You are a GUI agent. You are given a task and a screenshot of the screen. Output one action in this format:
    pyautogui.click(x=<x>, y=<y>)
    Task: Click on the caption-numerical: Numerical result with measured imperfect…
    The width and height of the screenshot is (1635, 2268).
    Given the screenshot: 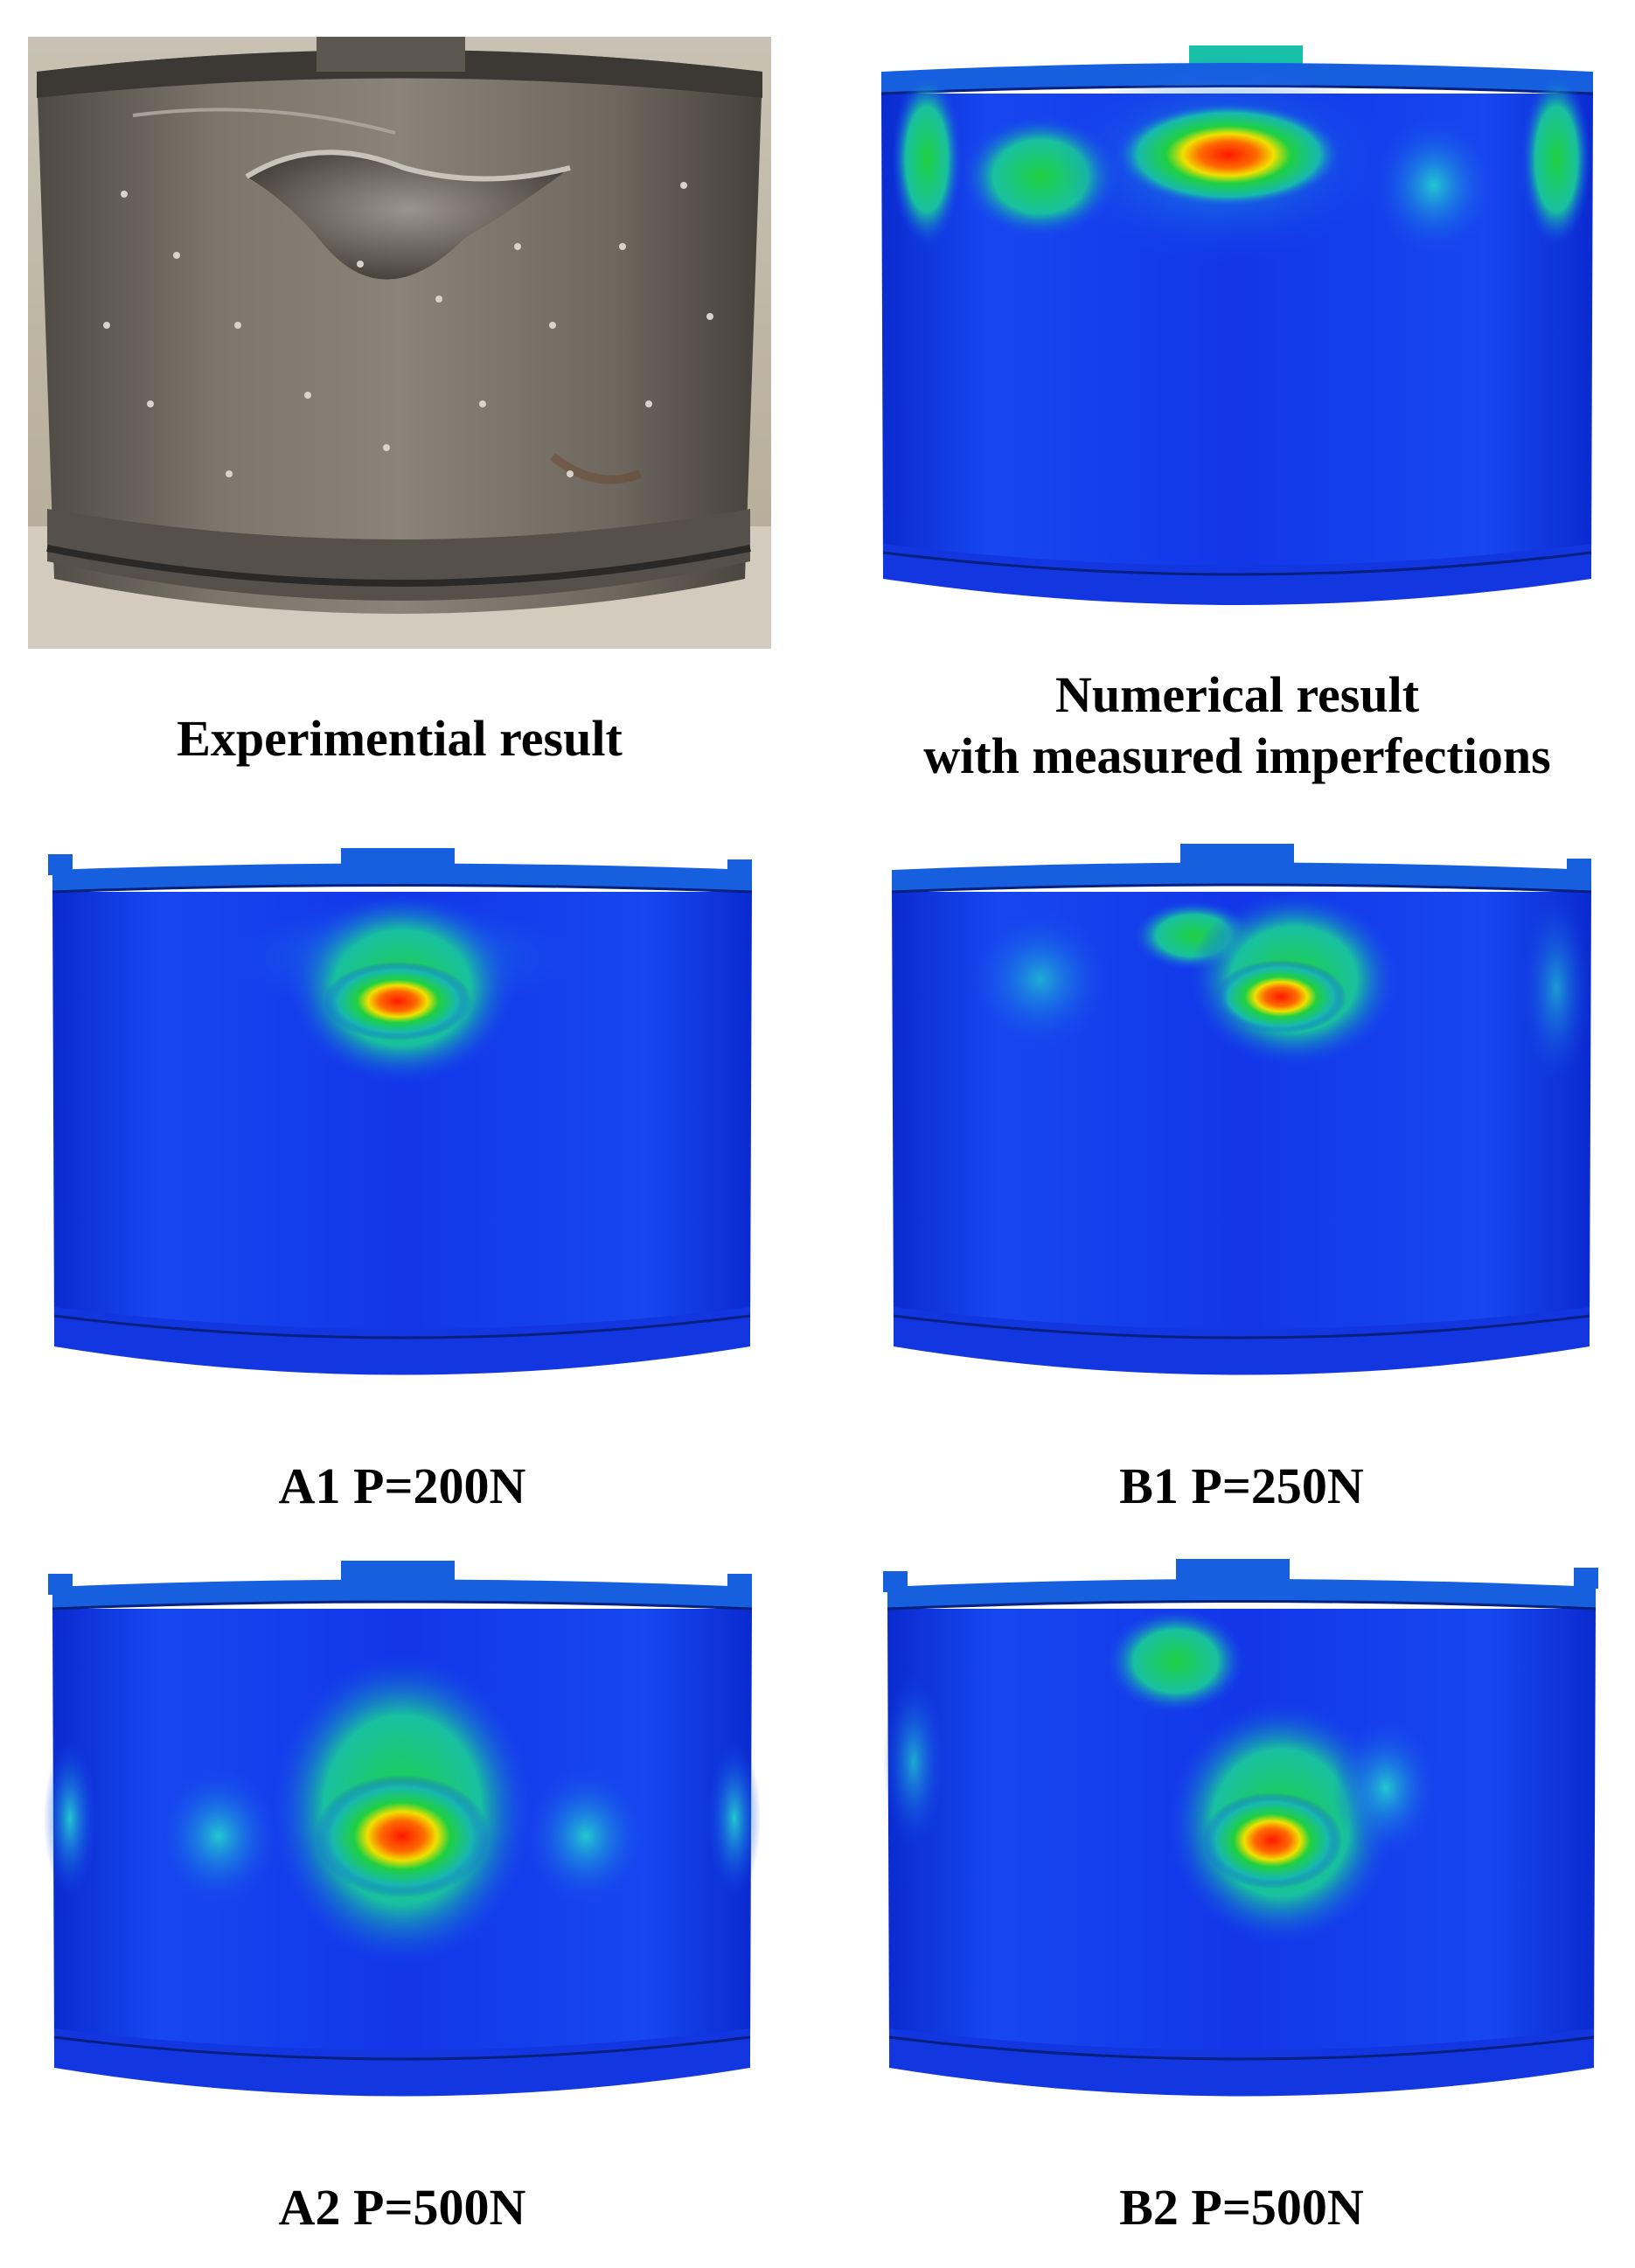 What is the action you would take?
    pyautogui.click(x=1237, y=725)
    